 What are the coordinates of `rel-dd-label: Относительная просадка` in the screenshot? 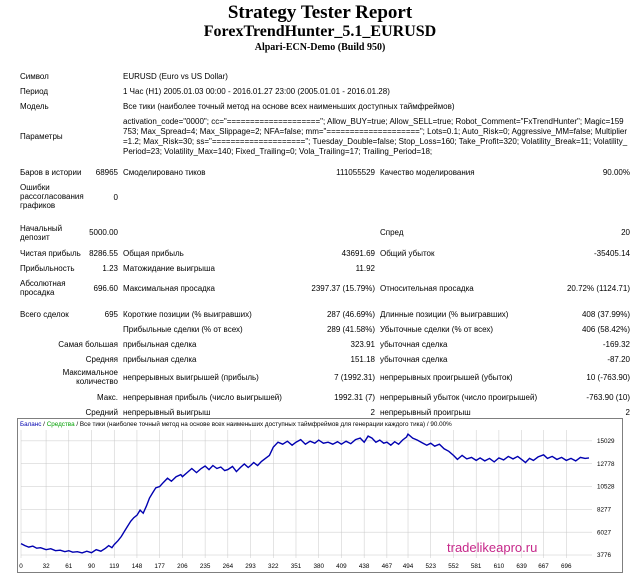 It's located at (427, 288).